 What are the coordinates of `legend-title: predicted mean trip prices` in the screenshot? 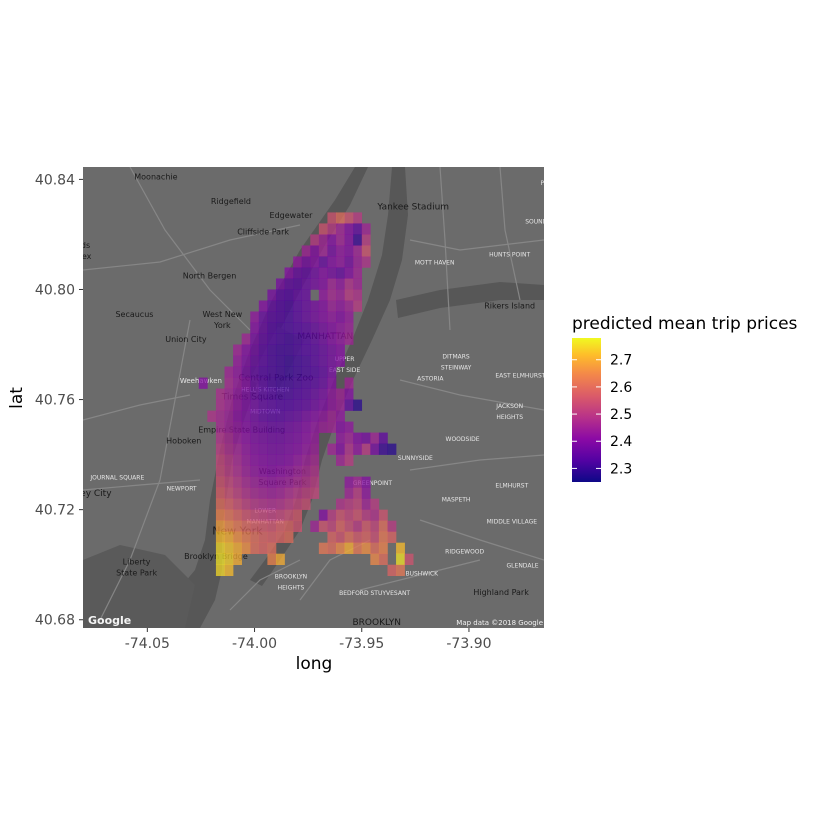 It's located at (685, 324).